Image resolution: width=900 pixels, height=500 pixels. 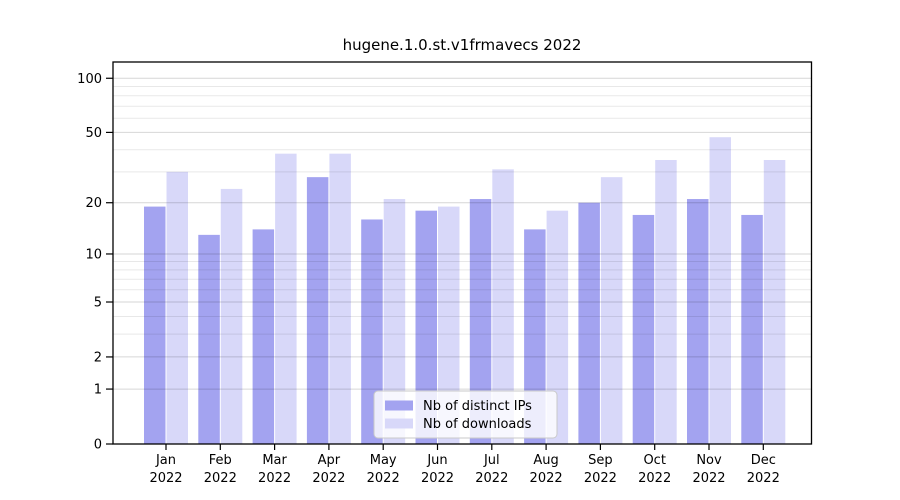 What do you see at coordinates (372, 331) in the screenshot?
I see `bar-distinct-ips-may` at bounding box center [372, 331].